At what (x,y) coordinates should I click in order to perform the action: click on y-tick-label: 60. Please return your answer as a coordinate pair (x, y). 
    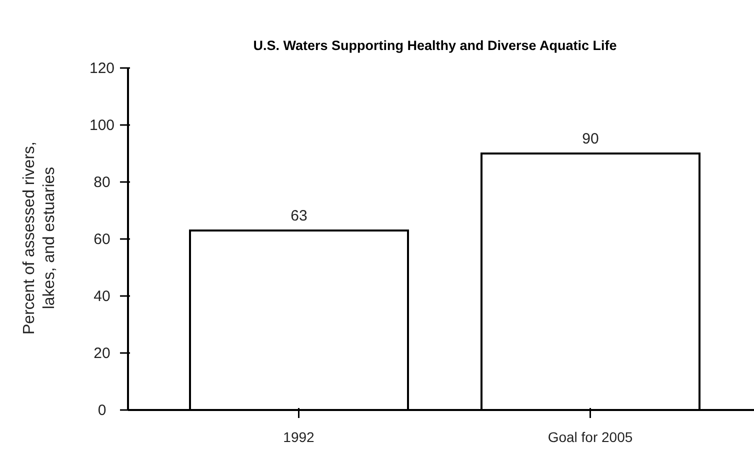
    Looking at the image, I should click on (102, 239).